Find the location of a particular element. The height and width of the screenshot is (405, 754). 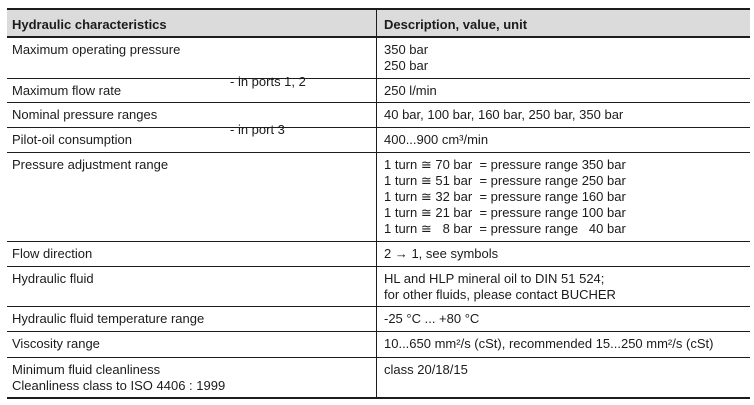

characteristic-cell: Pressure adjustment range is located at coordinates (192, 197).